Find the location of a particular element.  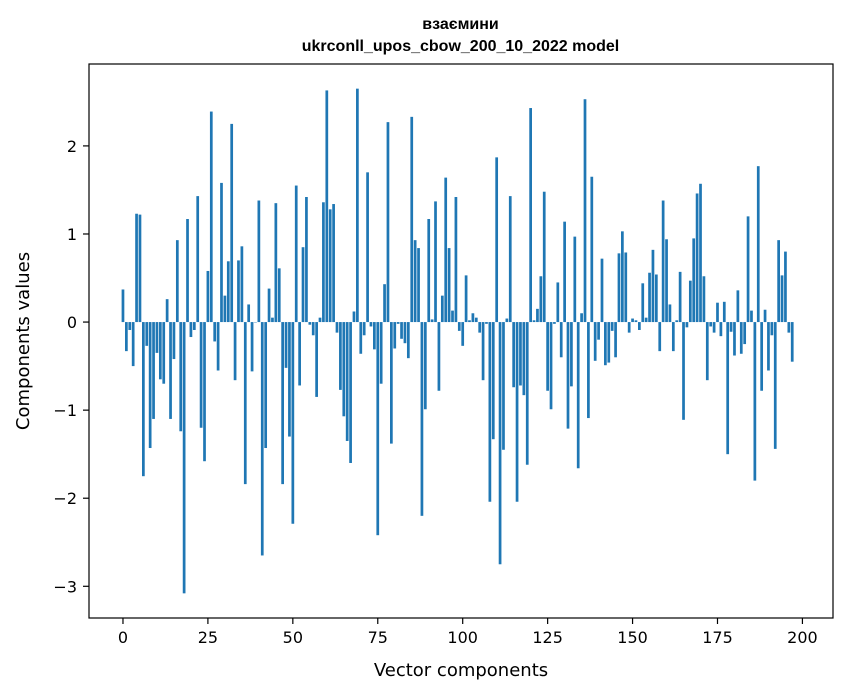

y-tick-label: −3 is located at coordinates (65, 586).